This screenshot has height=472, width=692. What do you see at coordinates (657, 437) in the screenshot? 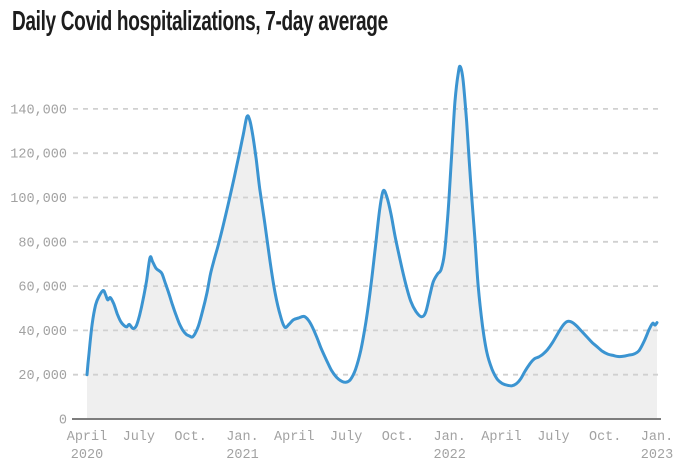
I see `x-tick-month-33: Jan.` at bounding box center [657, 437].